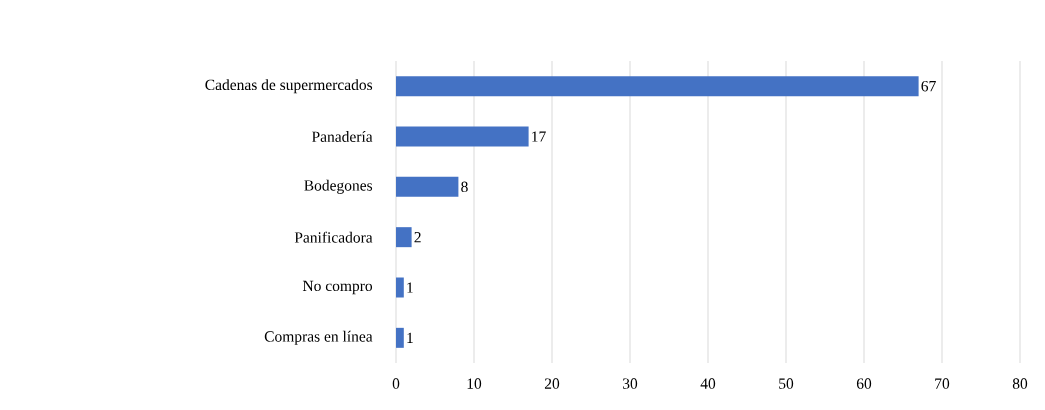 Image resolution: width=1045 pixels, height=410 pixels. What do you see at coordinates (338, 186) in the screenshot?
I see `y-tick-label: Bodegones` at bounding box center [338, 186].